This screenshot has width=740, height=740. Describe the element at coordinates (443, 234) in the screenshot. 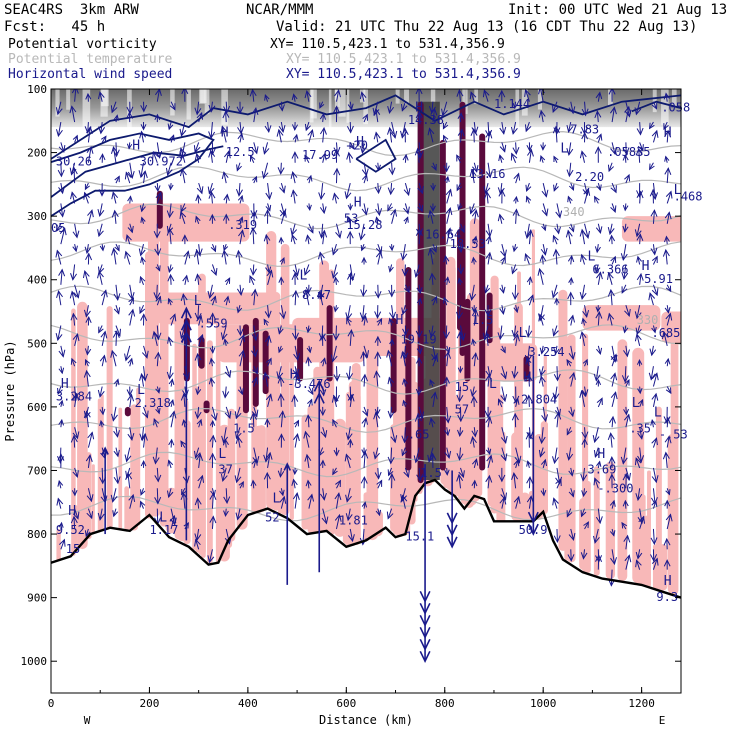

I see `extremum-value-label: 16.64` at that location.